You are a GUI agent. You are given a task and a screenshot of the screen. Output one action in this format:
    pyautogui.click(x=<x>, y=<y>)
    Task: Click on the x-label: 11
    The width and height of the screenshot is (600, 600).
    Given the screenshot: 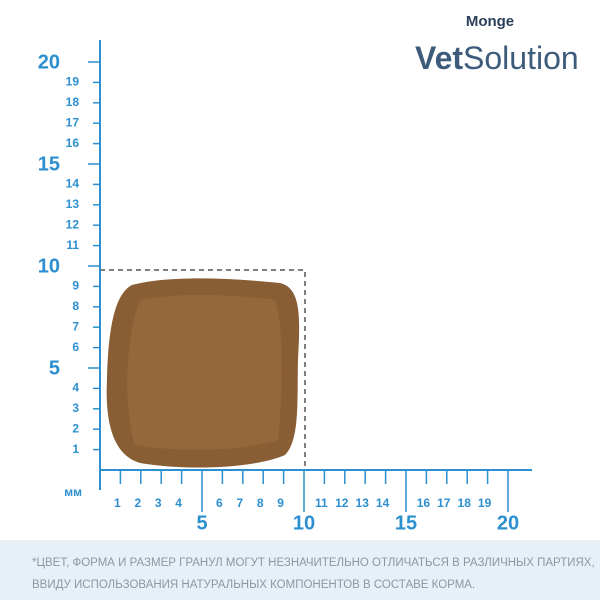 What is the action you would take?
    pyautogui.click(x=321, y=503)
    